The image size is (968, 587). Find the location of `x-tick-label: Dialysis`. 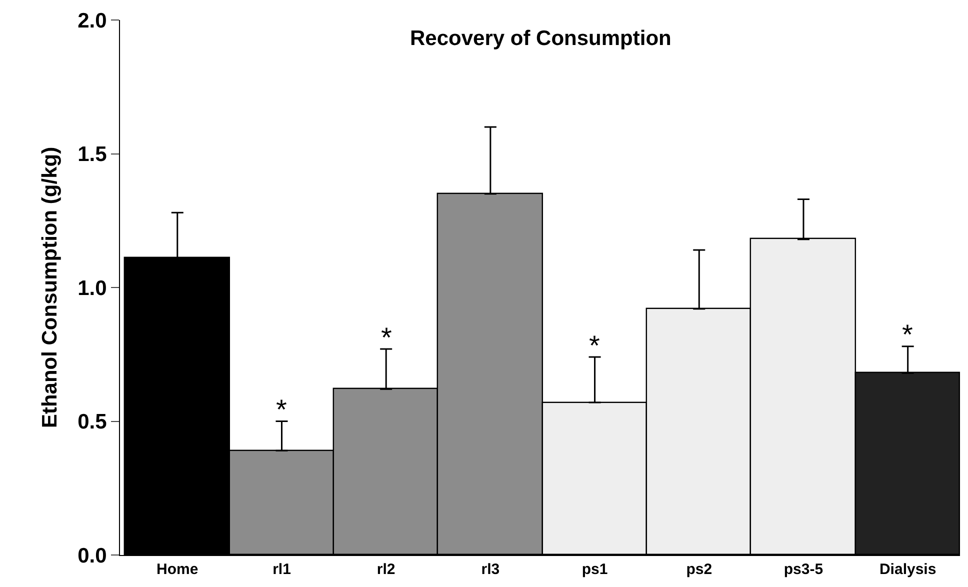

x-tick-label: Dialysis is located at coordinates (907, 569).